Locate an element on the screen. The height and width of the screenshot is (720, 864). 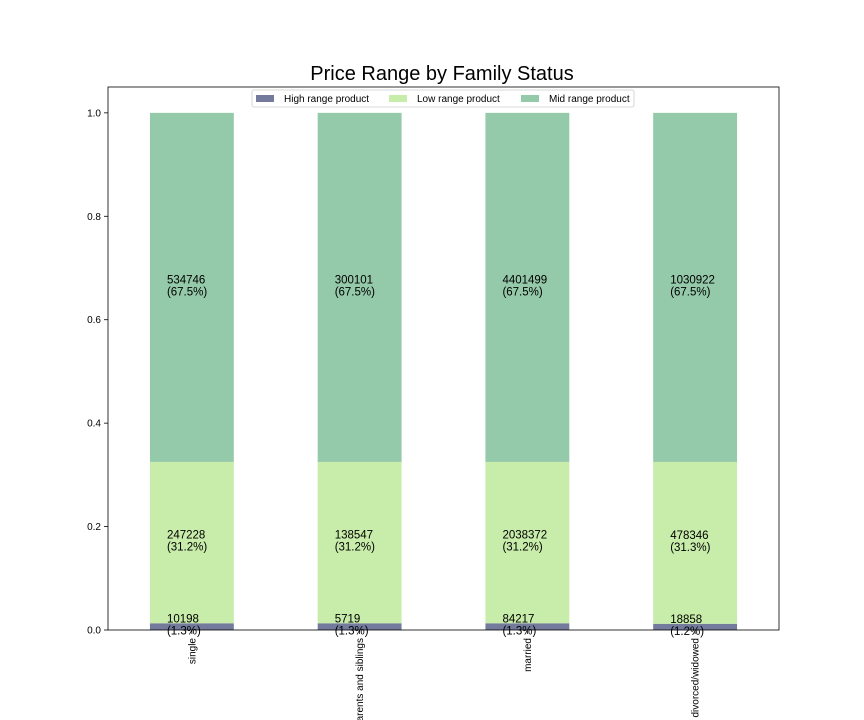
x-tick-label: parents and siblings is located at coordinates (360, 679).